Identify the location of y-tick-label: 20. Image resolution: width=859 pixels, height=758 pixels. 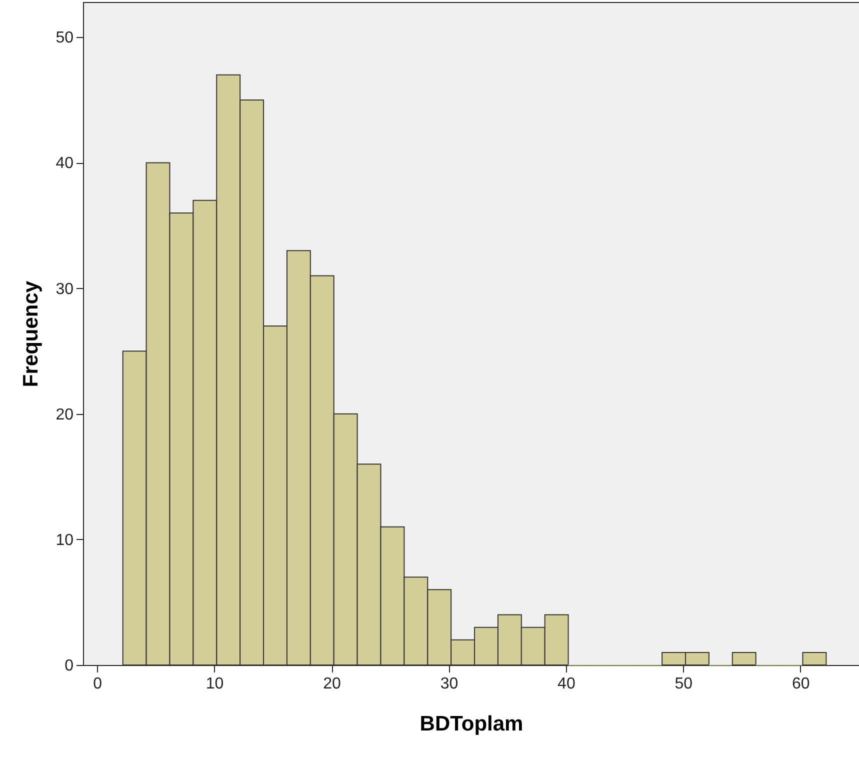
(65, 415).